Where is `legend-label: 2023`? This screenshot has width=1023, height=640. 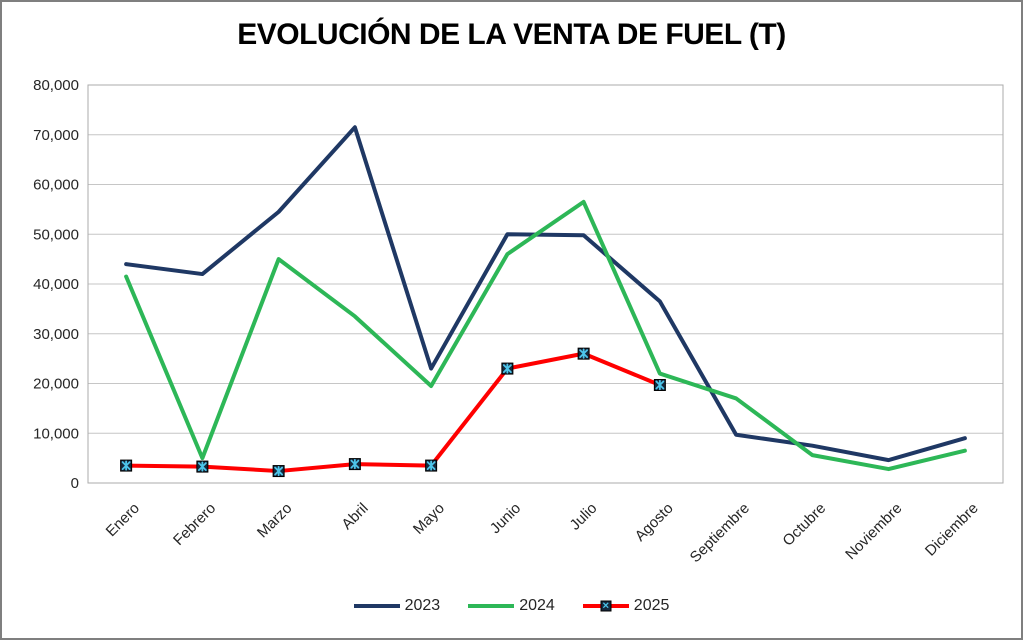 legend-label: 2023 is located at coordinates (422, 605).